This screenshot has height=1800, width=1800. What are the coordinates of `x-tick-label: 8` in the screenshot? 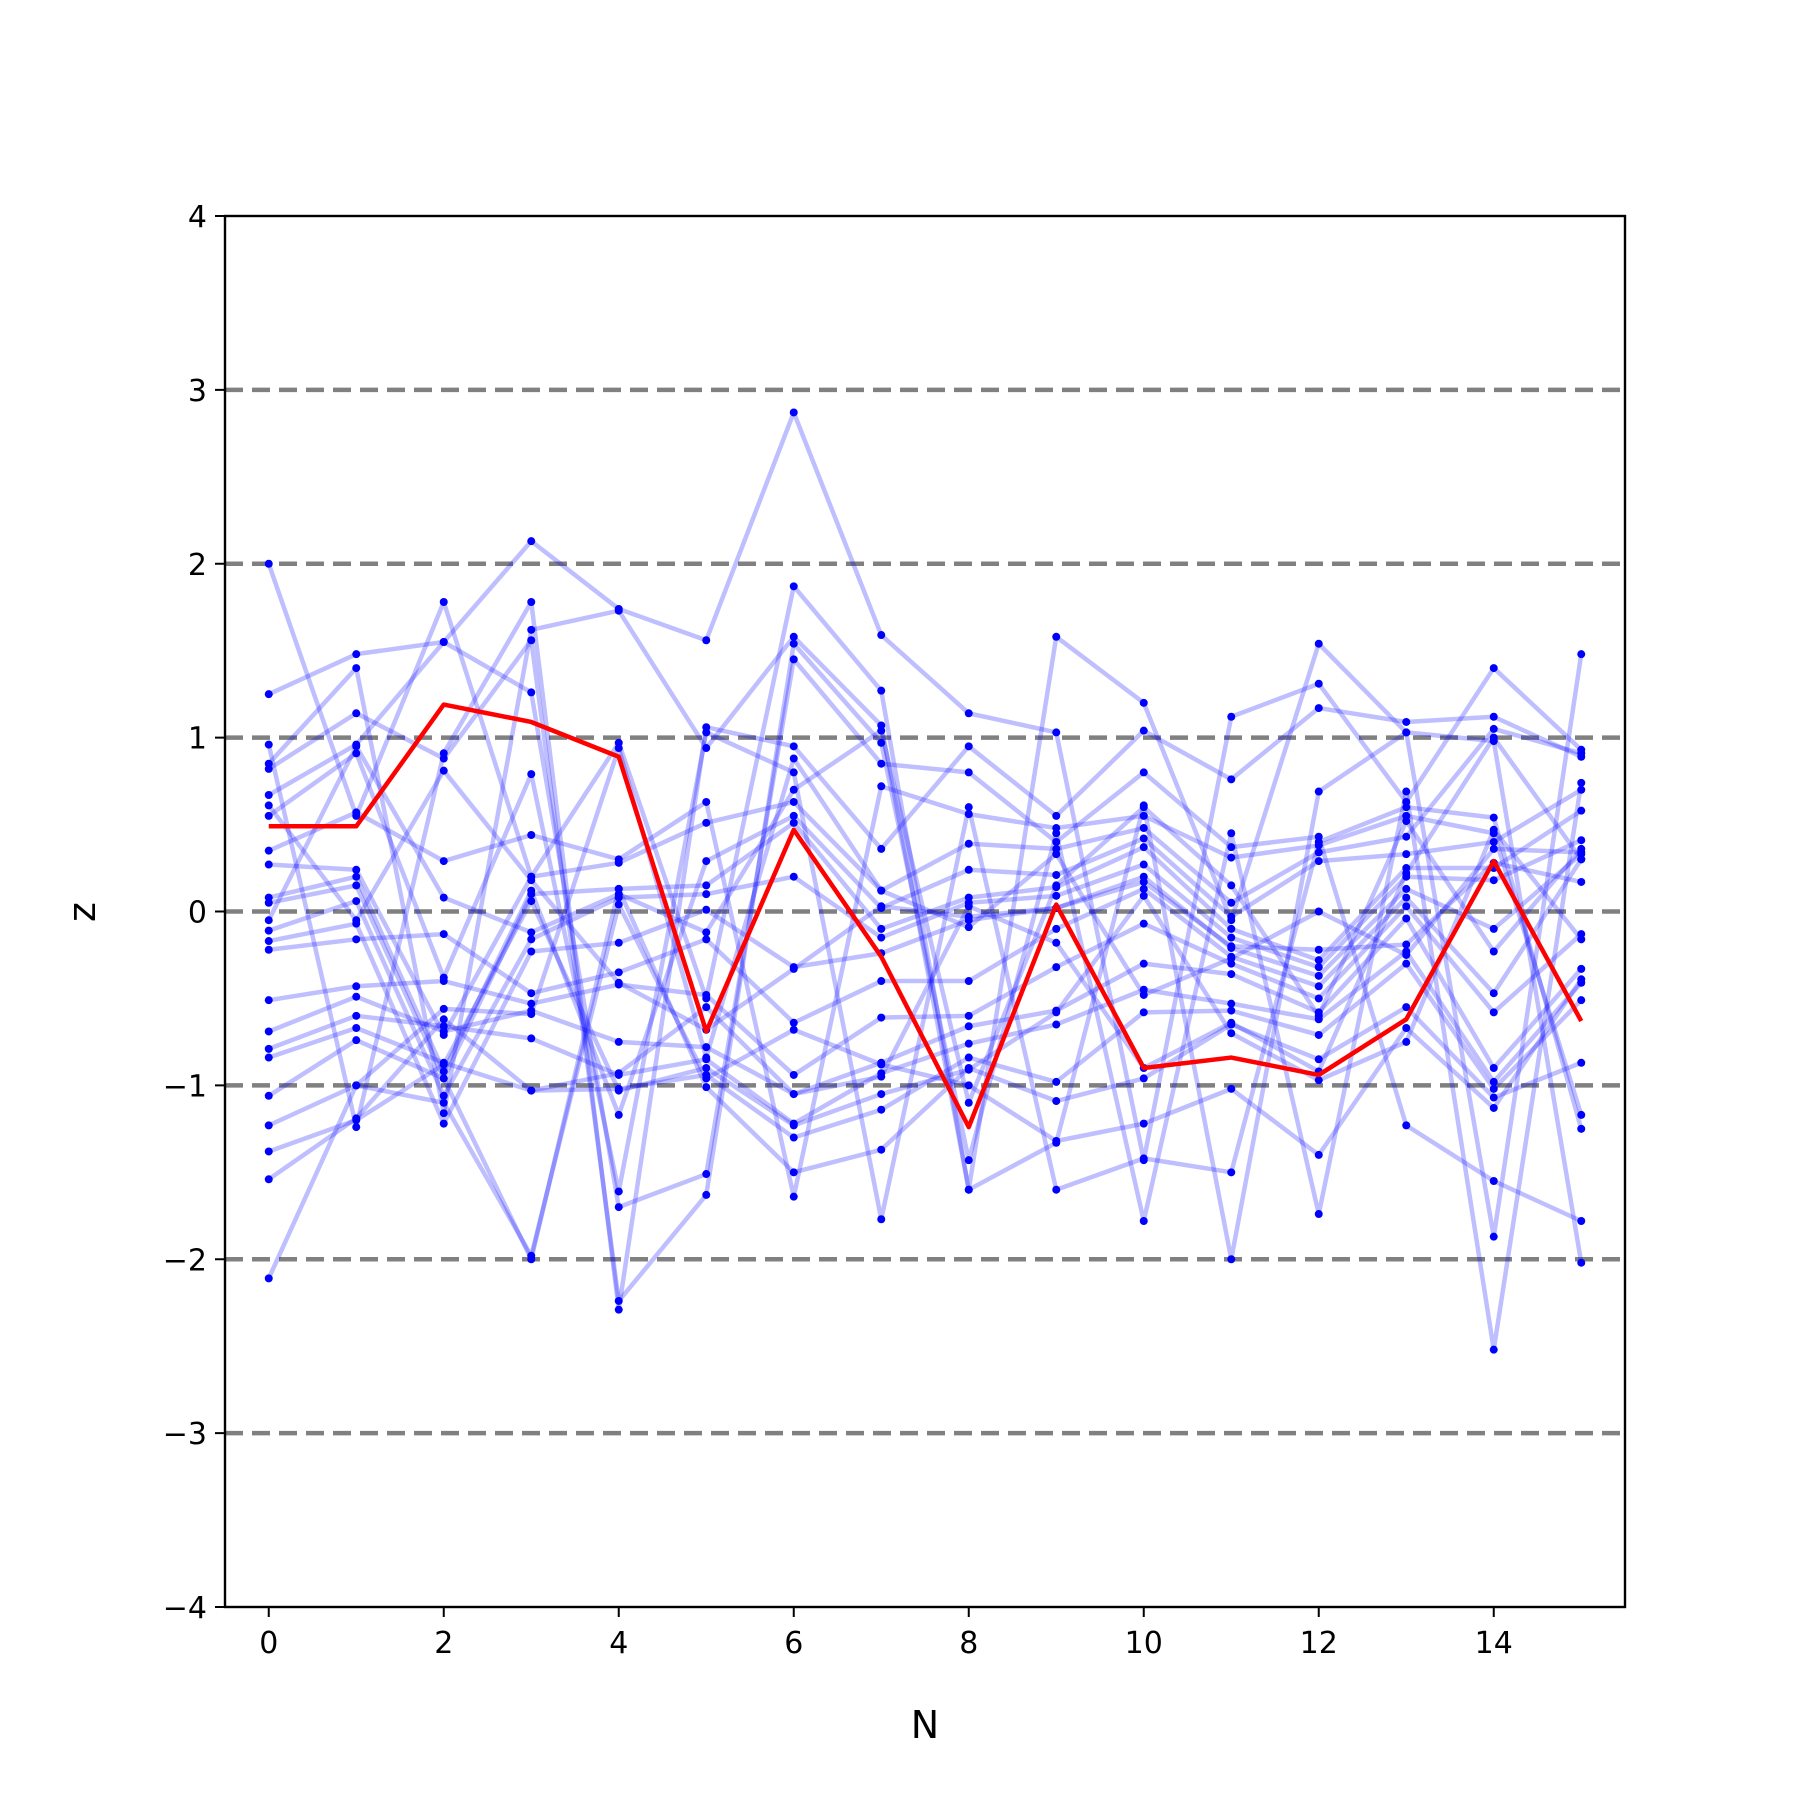 It's located at (968, 1643).